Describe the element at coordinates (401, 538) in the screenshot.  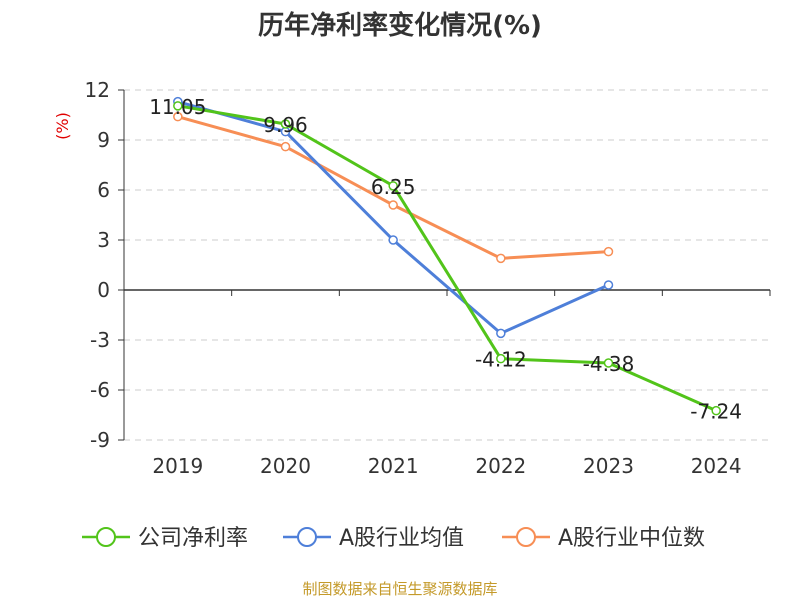
I see `legend-label: A股行业均值` at that location.